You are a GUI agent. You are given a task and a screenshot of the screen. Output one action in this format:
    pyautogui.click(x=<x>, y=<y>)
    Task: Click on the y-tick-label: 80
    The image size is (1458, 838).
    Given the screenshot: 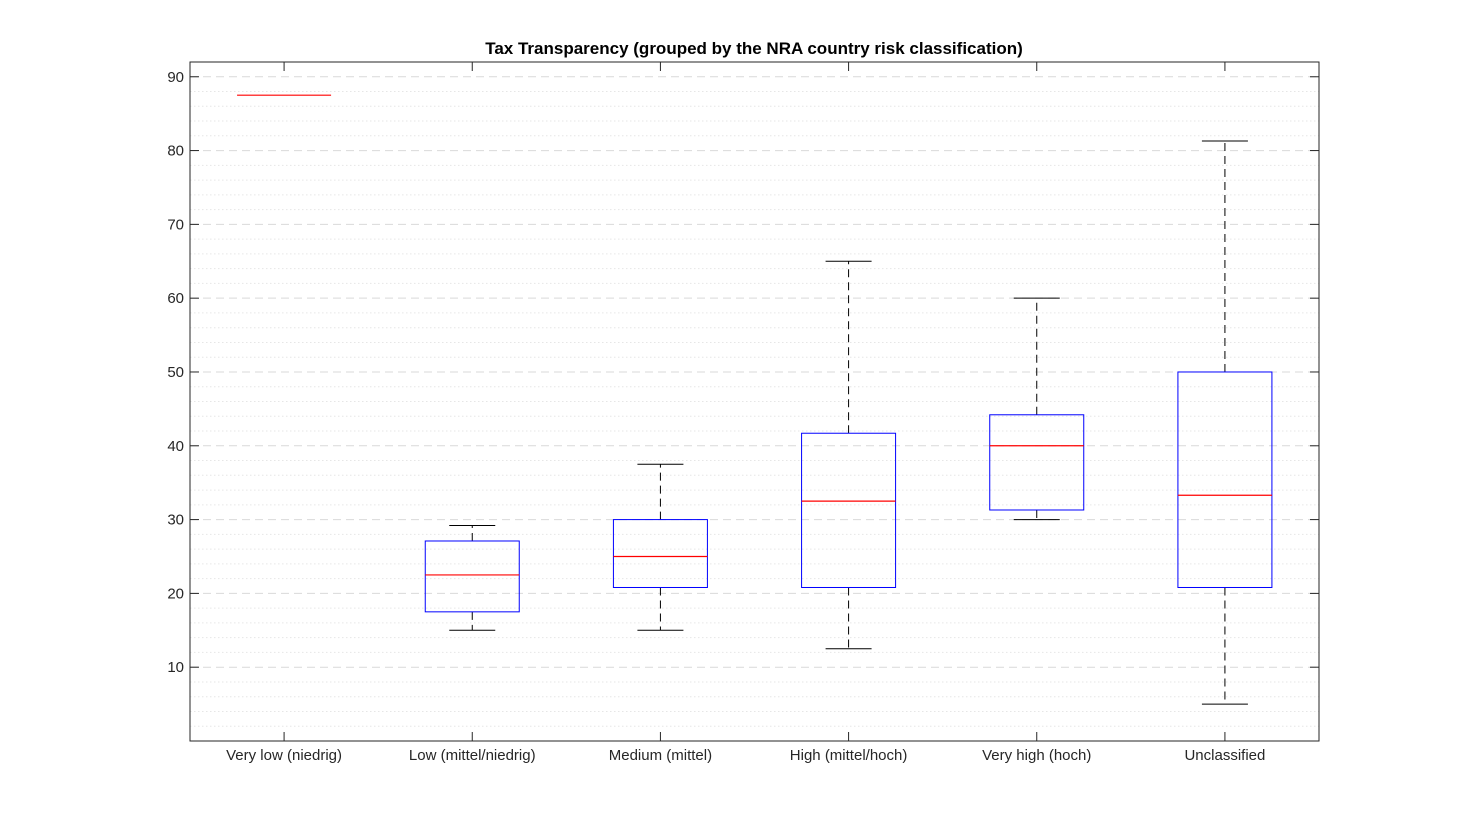 What is the action you would take?
    pyautogui.click(x=175, y=151)
    